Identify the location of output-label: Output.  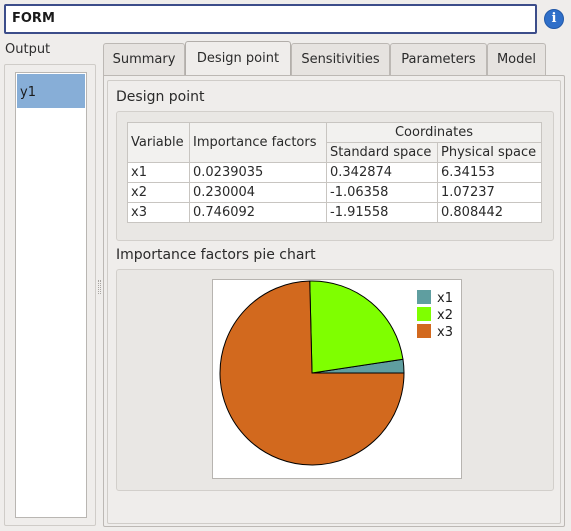
(28, 49).